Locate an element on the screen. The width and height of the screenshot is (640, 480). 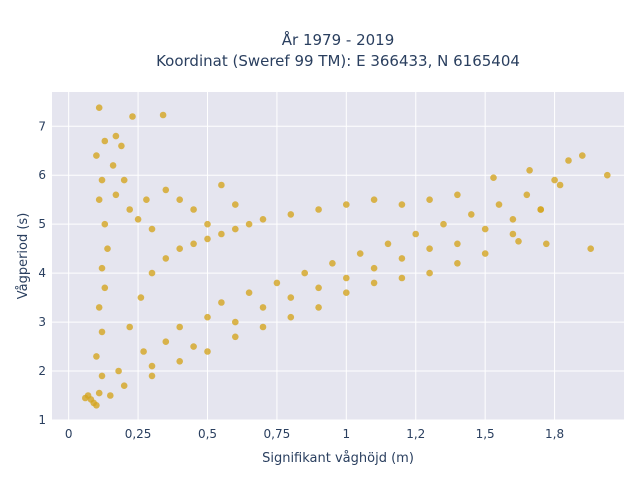
y-tick-label: 4 is located at coordinates (42, 273).